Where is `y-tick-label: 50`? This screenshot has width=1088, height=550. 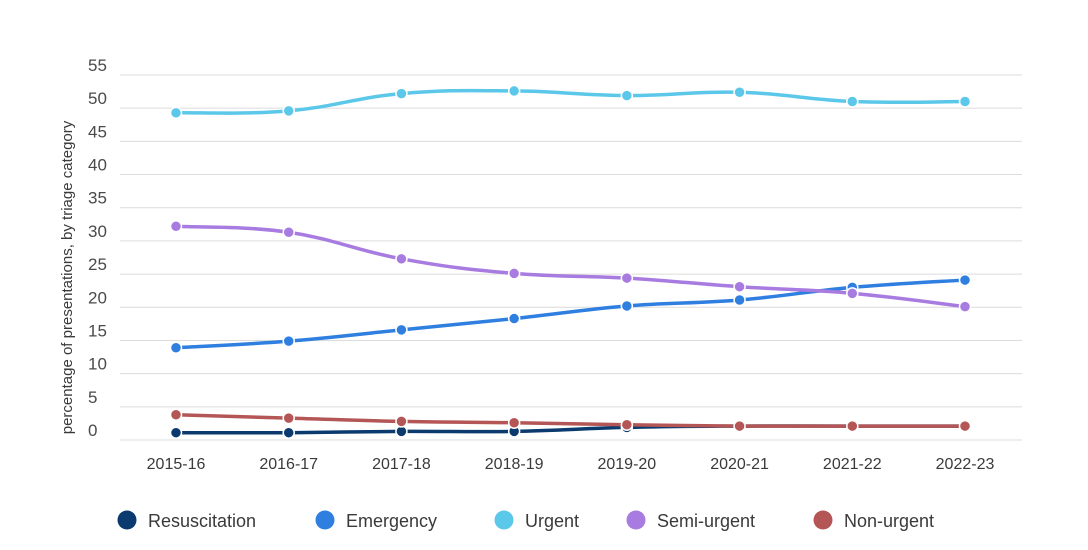
y-tick-label: 50 is located at coordinates (97, 98).